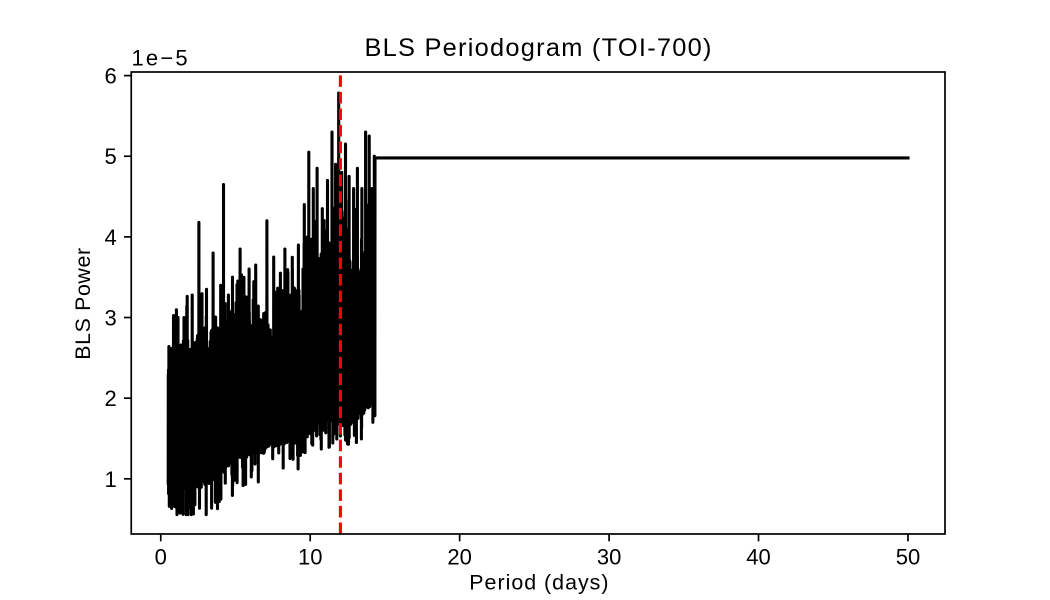  I want to click on svg-text: 4, so click(110, 237).